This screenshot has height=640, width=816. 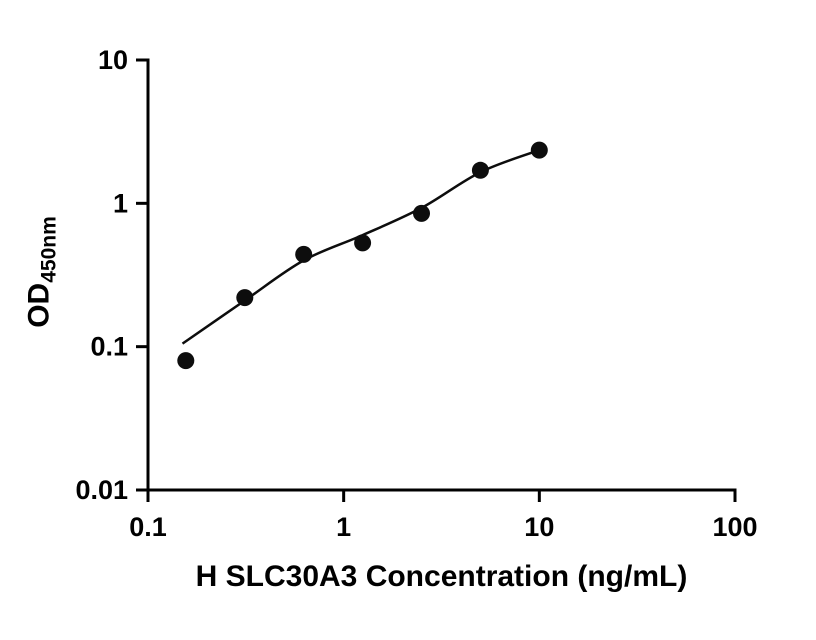 I want to click on y-tick-label: 1, so click(x=120, y=203).